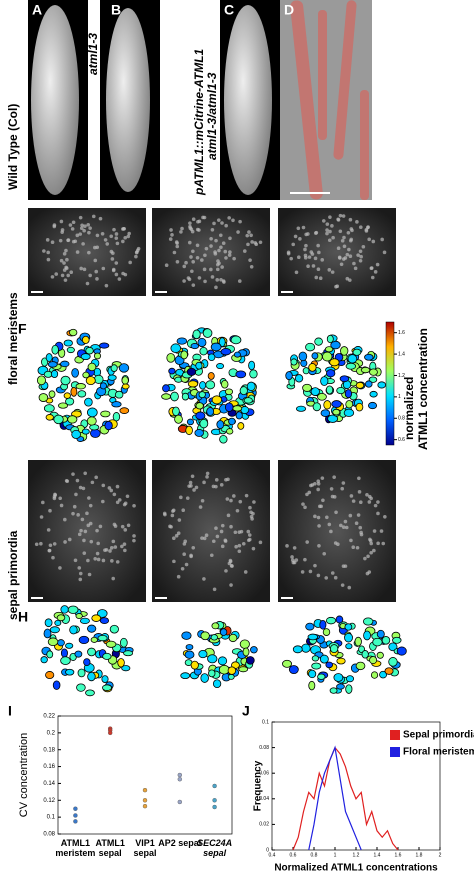 The image size is (474, 878). I want to click on legend-label: Sepal primordia, so click(438, 735).